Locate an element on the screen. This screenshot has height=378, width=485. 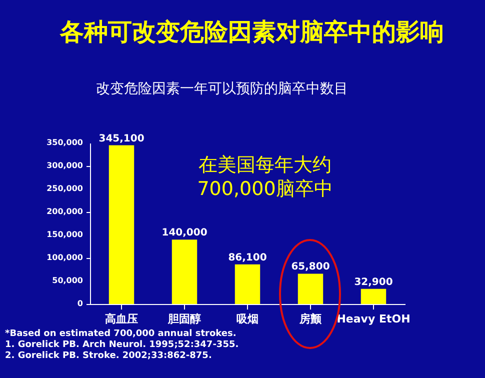
x-tick-label: 吸烟 is located at coordinates (247, 319).